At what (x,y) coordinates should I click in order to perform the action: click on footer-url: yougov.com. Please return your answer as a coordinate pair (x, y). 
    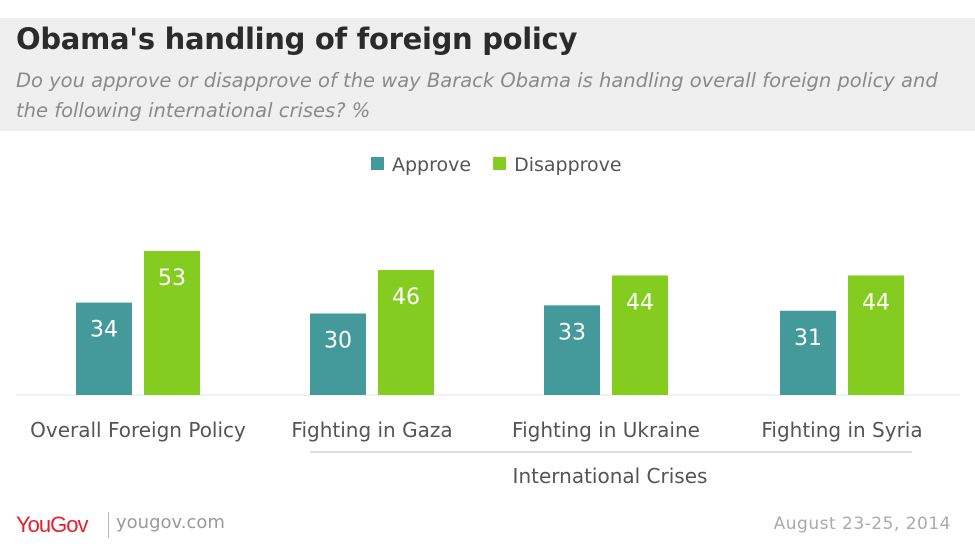
    Looking at the image, I should click on (170, 522).